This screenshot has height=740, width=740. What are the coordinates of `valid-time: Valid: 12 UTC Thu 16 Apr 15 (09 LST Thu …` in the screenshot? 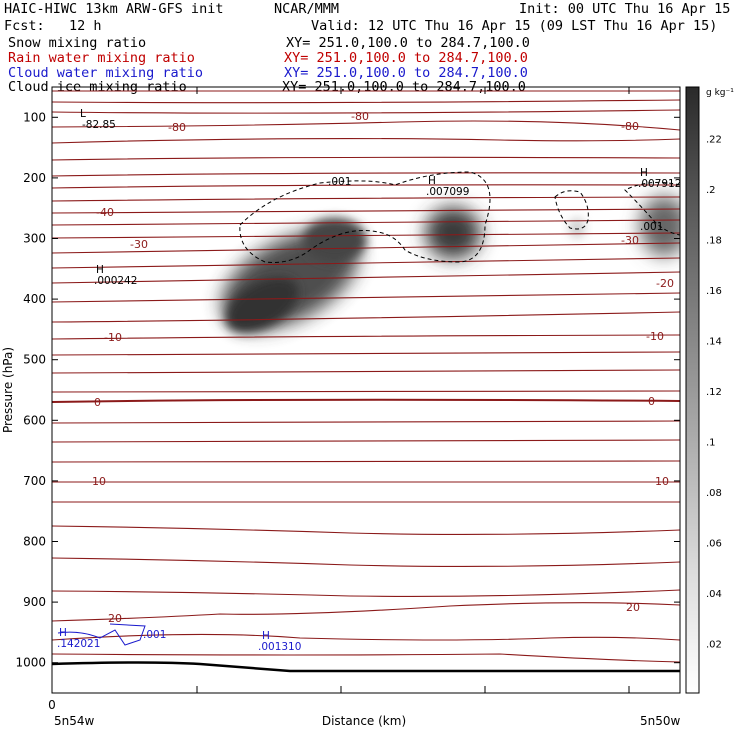 It's located at (514, 26).